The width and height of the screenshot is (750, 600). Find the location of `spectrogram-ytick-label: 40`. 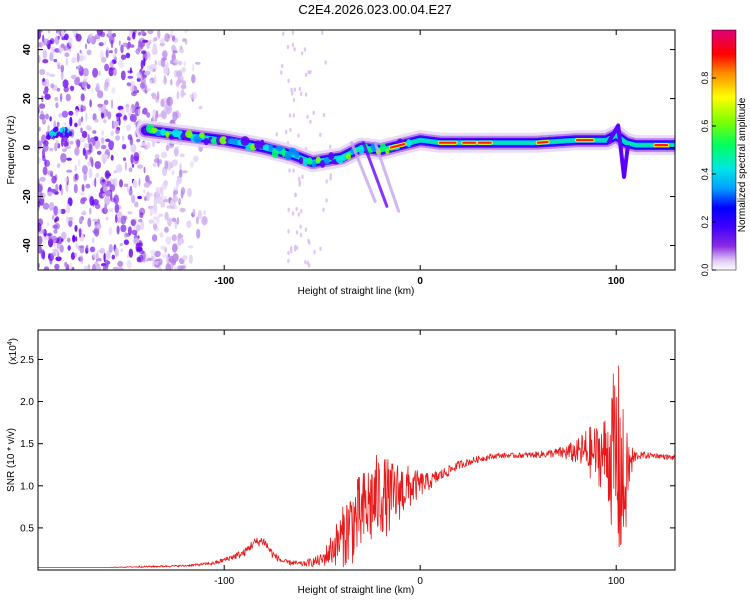

spectrogram-ytick-label: 40 is located at coordinates (27, 50).